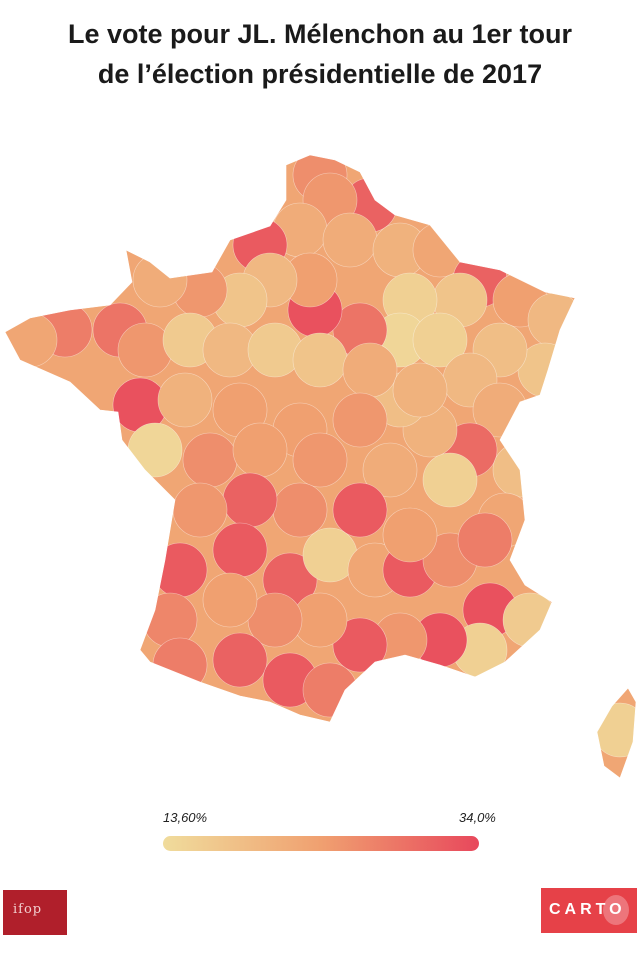 This screenshot has height=956, width=640. Describe the element at coordinates (321, 843) in the screenshot. I see `legend-color-ramp` at that location.